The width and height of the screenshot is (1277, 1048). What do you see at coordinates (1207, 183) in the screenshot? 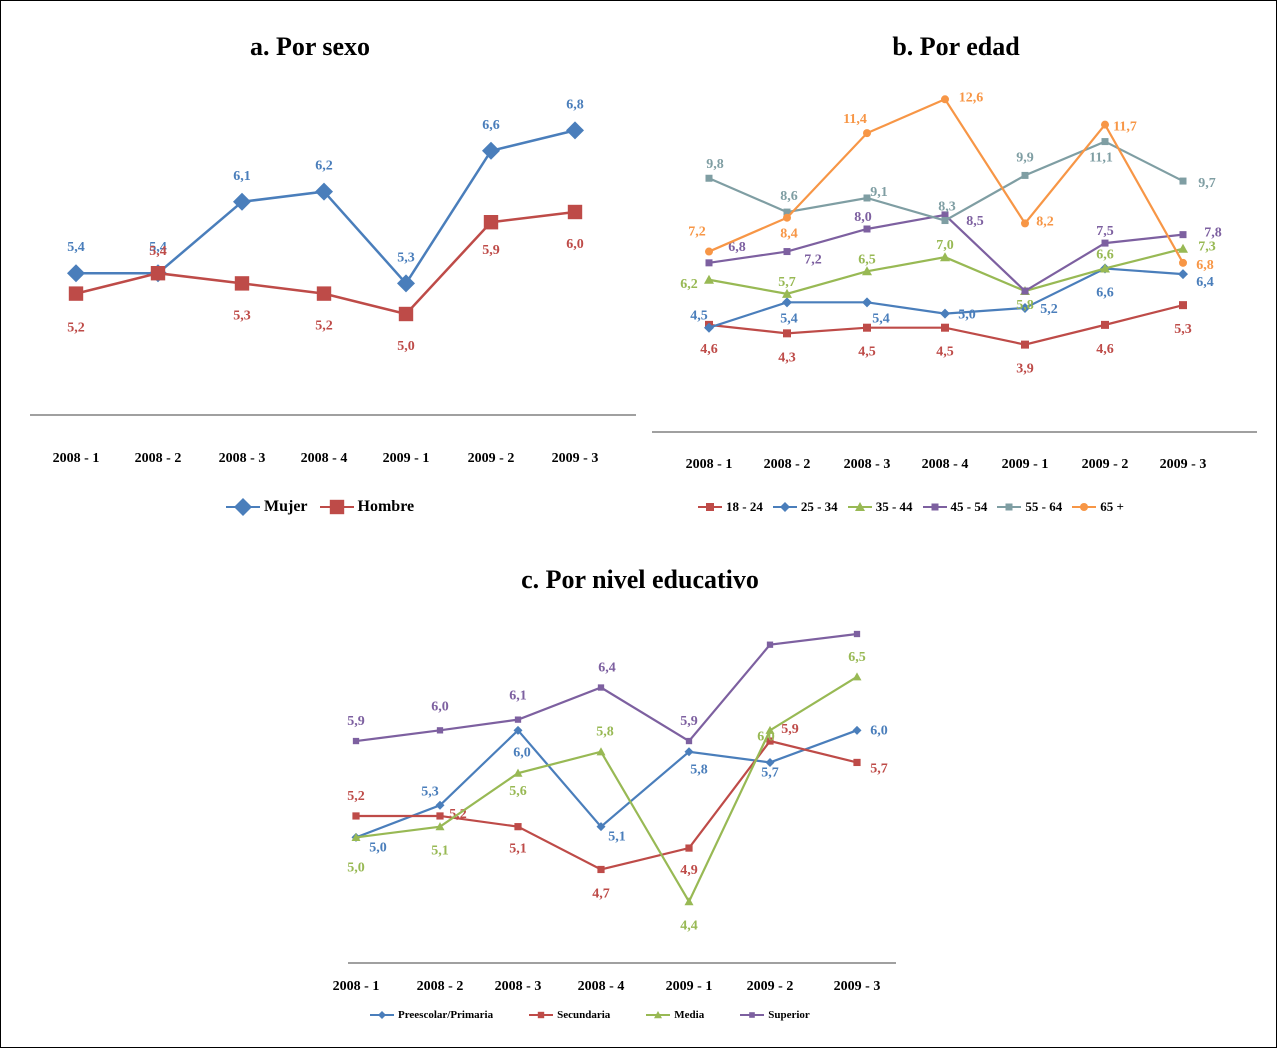
I see `data-label: 9,7` at bounding box center [1207, 183].